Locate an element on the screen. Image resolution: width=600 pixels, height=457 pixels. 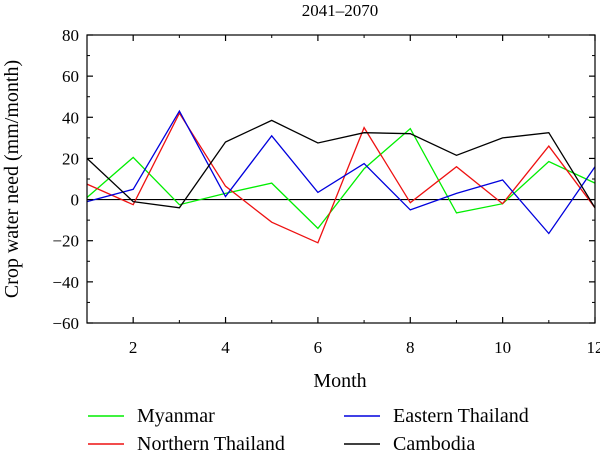
y-tick-label: −40 is located at coordinates (65, 282).